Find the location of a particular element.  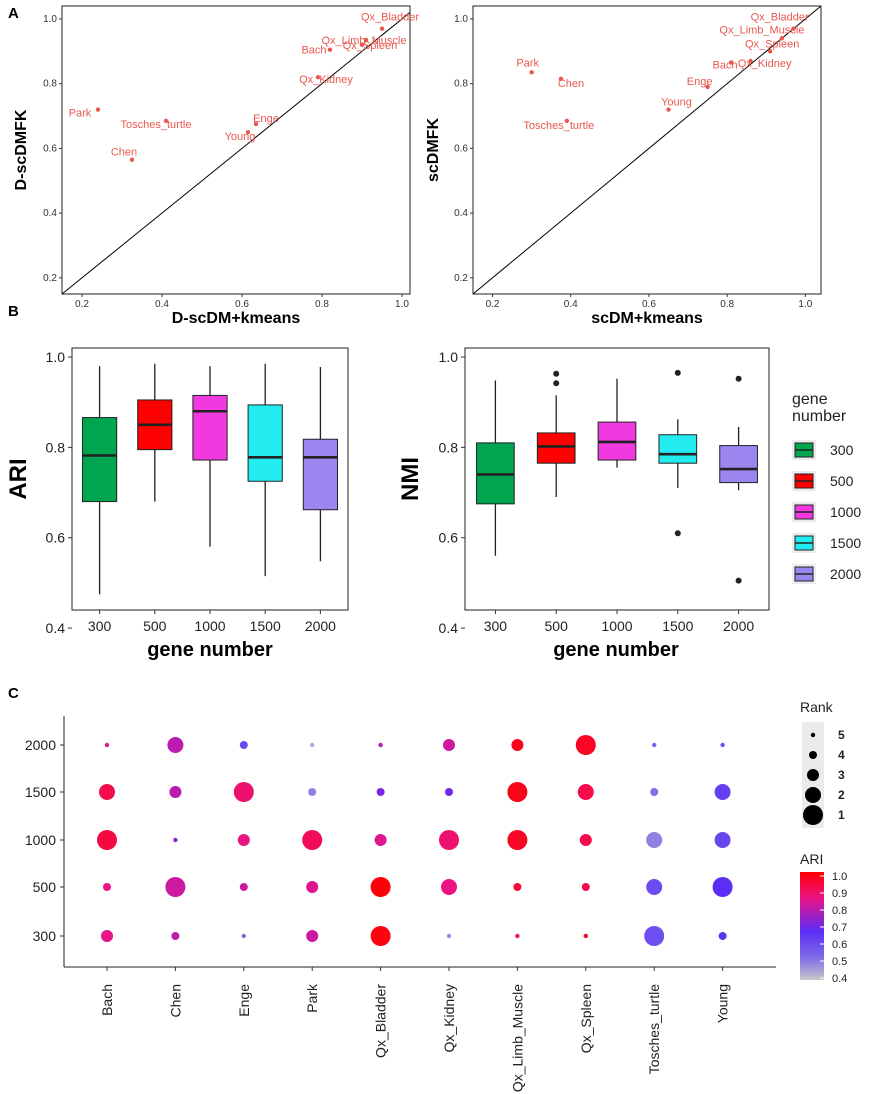

ari-legend-label: 0.9 is located at coordinates (839, 894).